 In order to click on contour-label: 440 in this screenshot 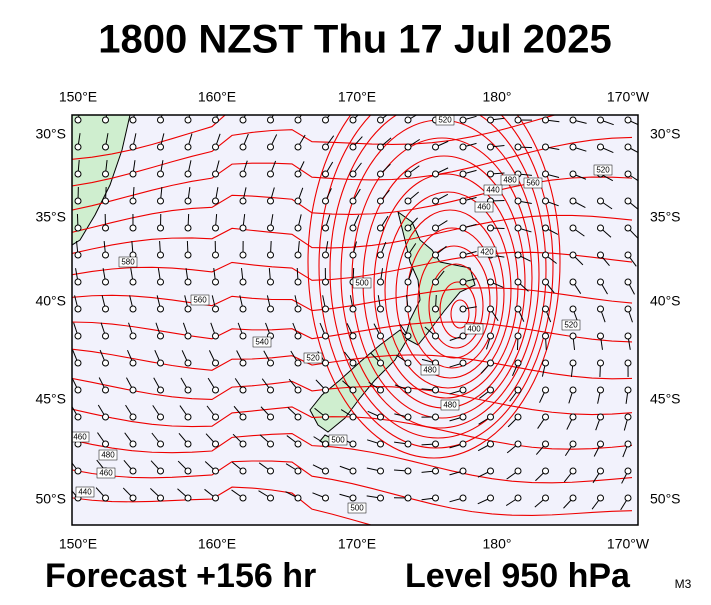, I will do `click(493, 190)`.